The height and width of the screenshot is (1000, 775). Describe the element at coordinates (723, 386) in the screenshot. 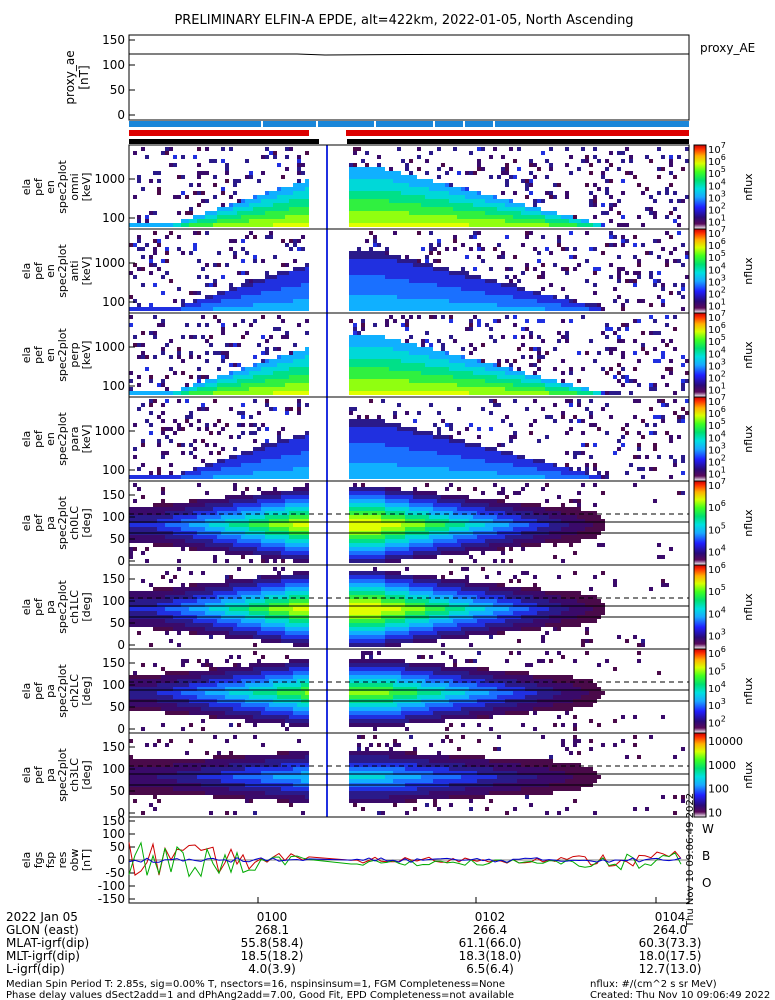

I see `colorbar-tick-exponent: 1` at that location.